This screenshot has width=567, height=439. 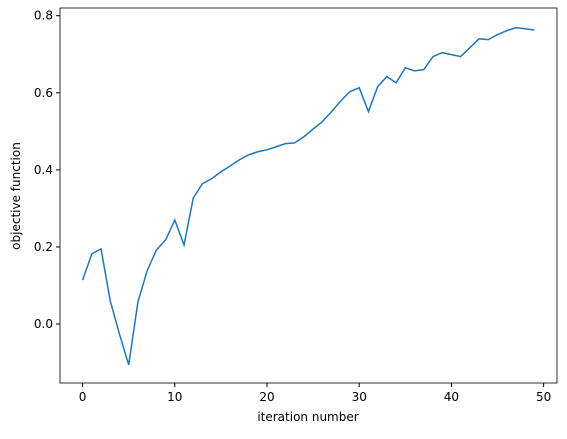 What do you see at coordinates (43, 247) in the screenshot?
I see `y-tick-label: 0.2` at bounding box center [43, 247].